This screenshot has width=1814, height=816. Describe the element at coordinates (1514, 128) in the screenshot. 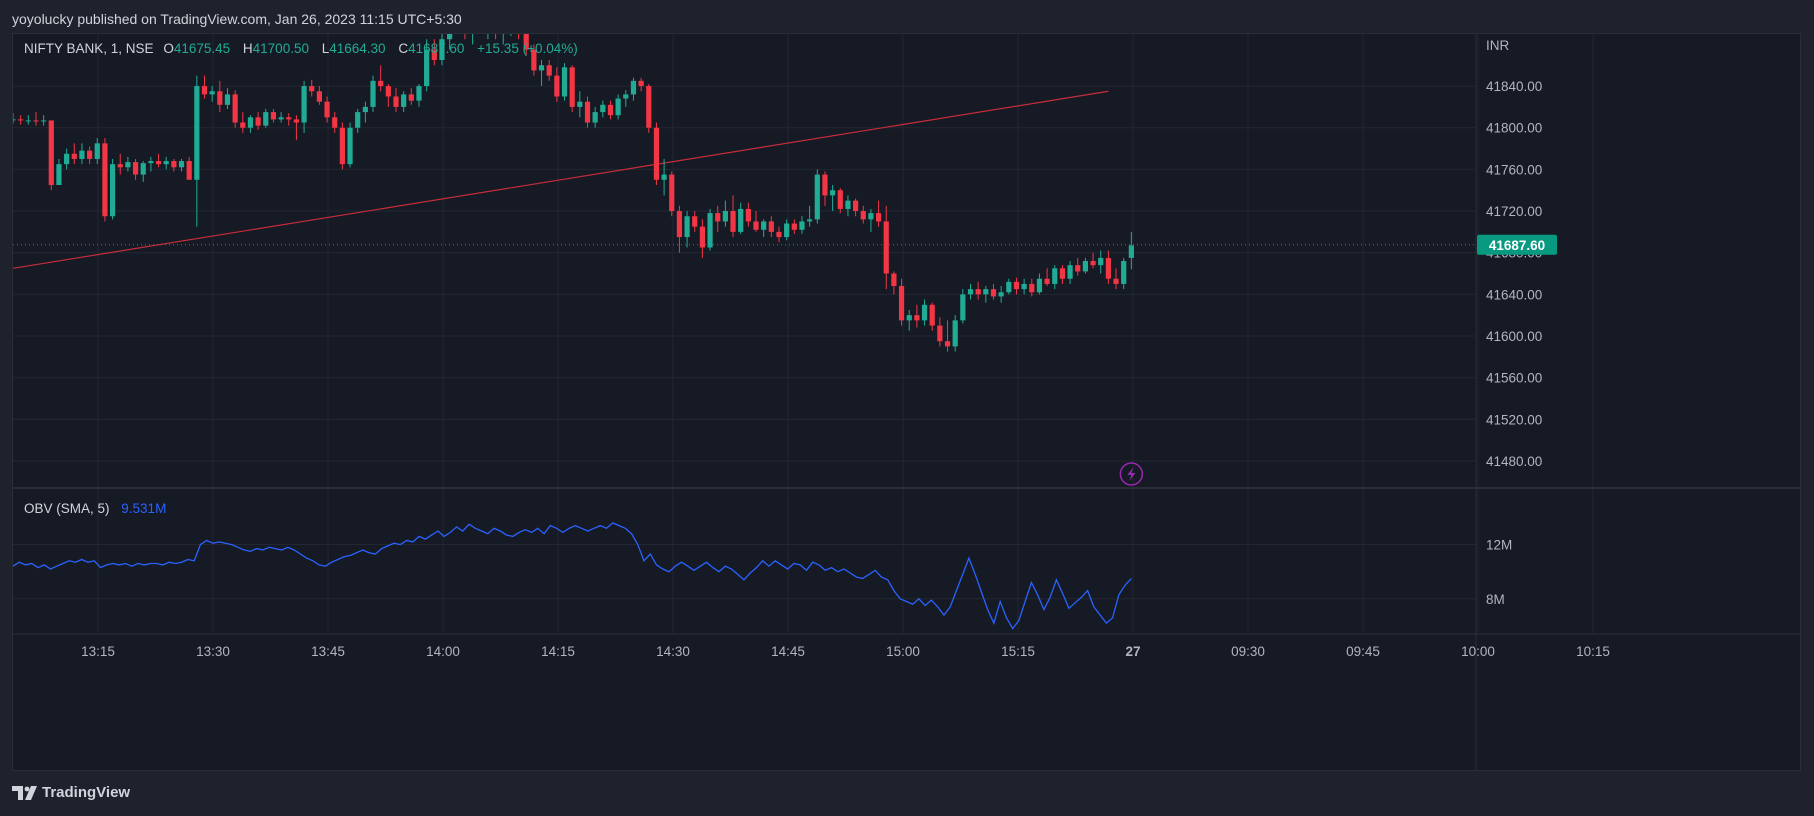

I see `price-tick-label: 41800.00` at that location.